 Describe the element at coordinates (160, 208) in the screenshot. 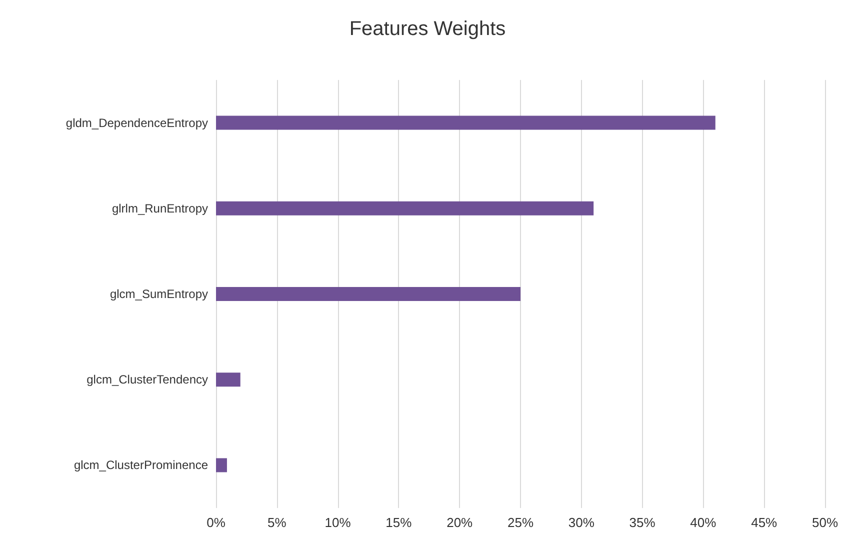

I see `y-tick-label: glrlm_RunEntropy` at that location.